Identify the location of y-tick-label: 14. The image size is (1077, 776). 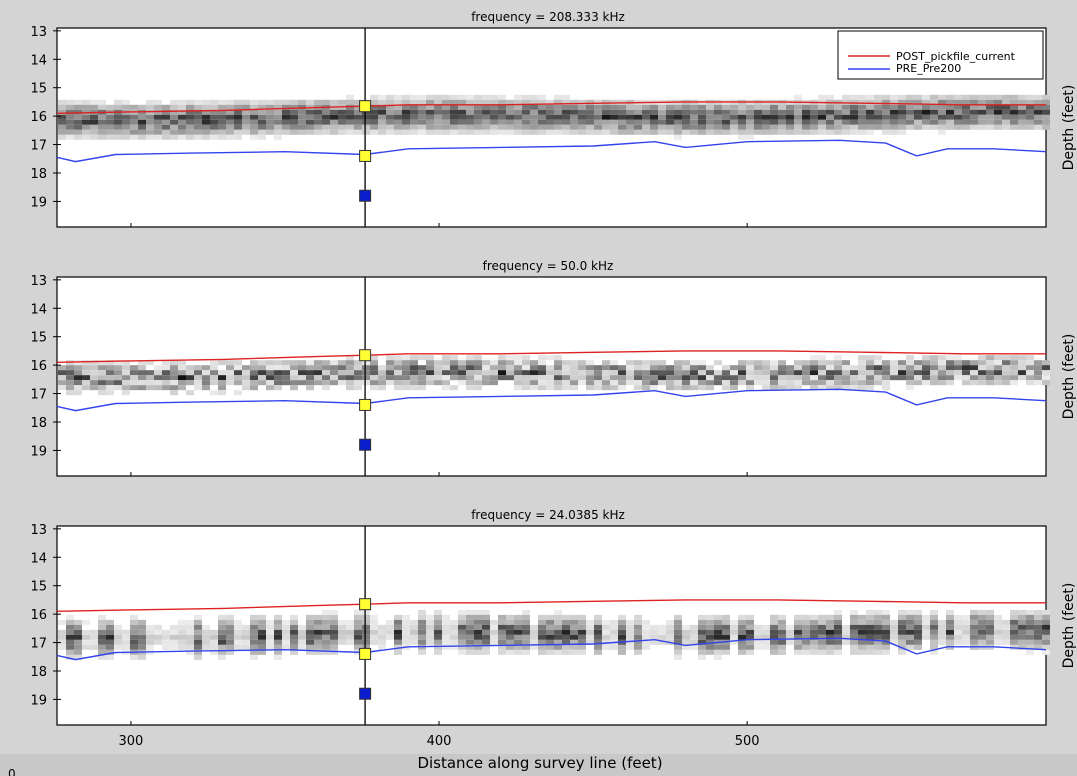
(38, 309).